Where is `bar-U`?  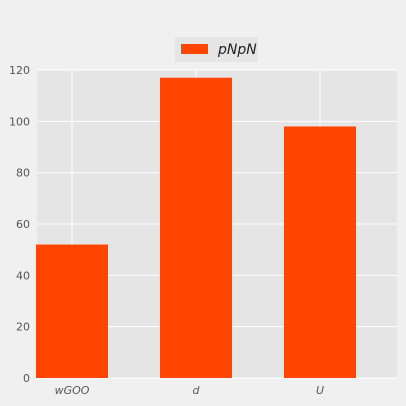 bar-U is located at coordinates (320, 252).